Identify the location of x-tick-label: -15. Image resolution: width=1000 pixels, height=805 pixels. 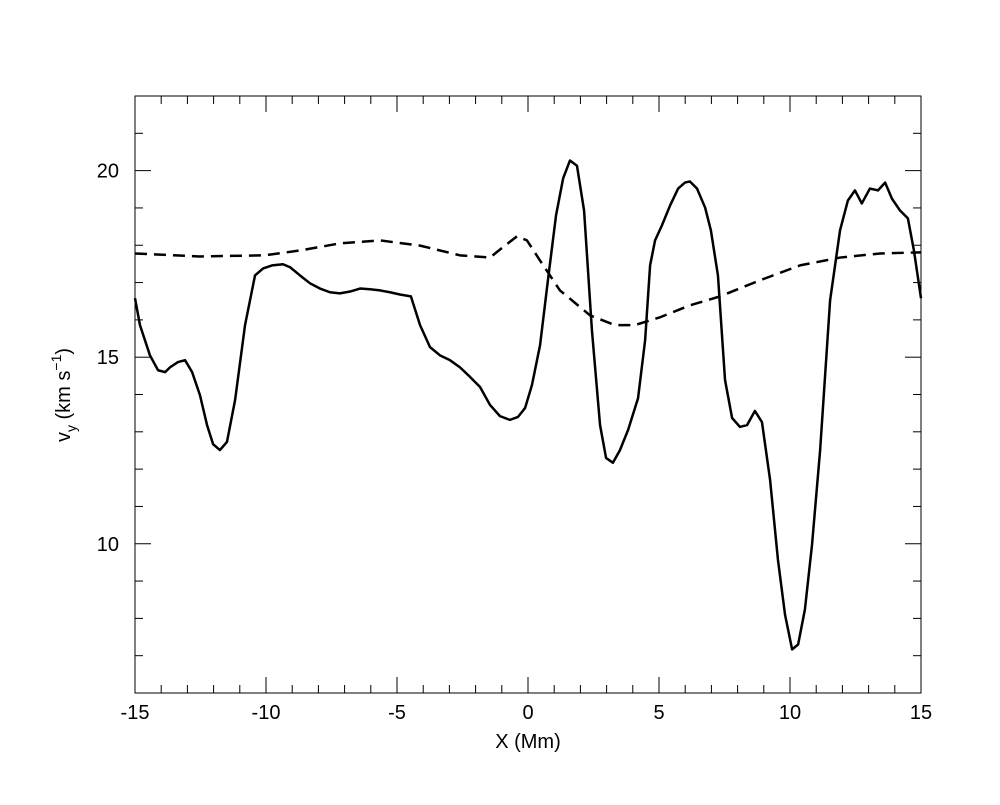
(135, 713).